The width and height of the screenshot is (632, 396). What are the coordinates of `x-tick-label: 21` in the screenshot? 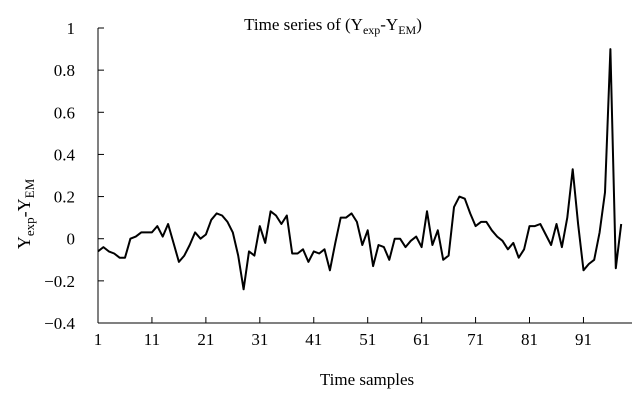 It's located at (205, 339).